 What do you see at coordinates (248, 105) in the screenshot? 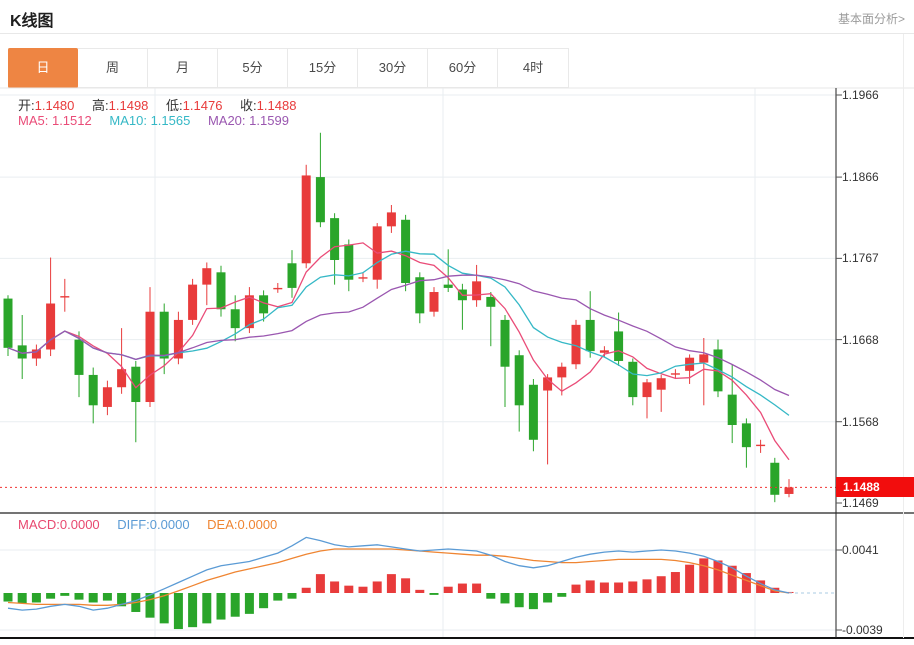
I see `close-label: 收:` at bounding box center [248, 105].